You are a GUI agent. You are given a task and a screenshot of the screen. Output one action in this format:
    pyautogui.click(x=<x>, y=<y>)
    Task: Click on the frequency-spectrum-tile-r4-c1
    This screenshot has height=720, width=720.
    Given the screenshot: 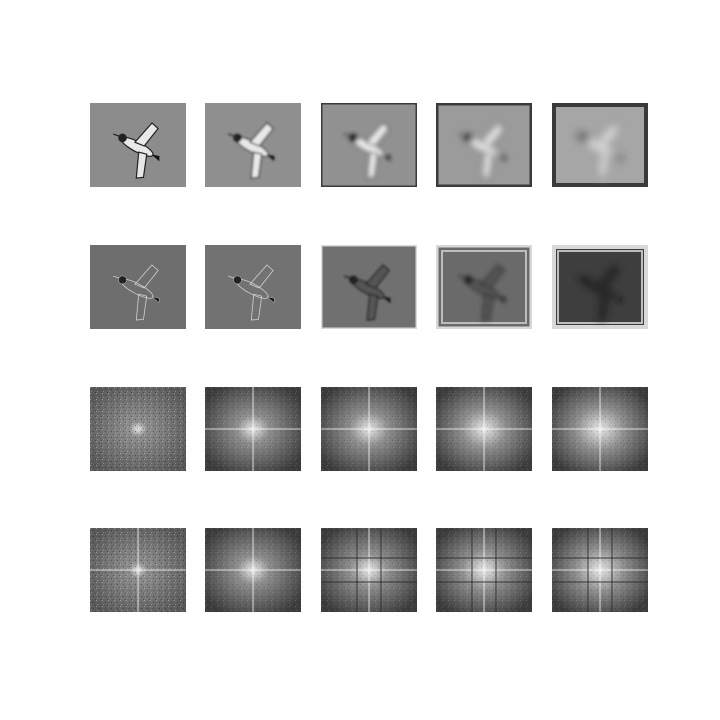 What is the action you would take?
    pyautogui.click(x=138, y=570)
    